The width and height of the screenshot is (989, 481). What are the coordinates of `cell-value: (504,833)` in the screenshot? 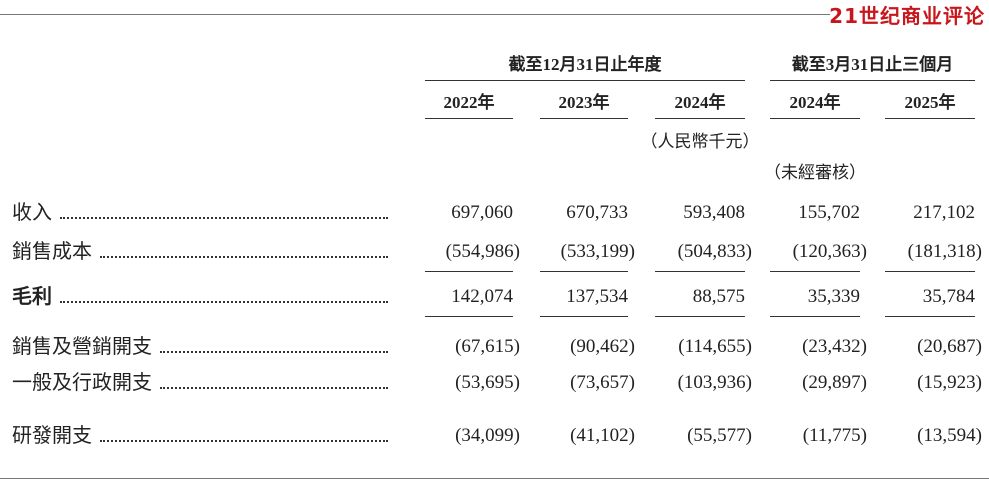 It's located at (714, 251).